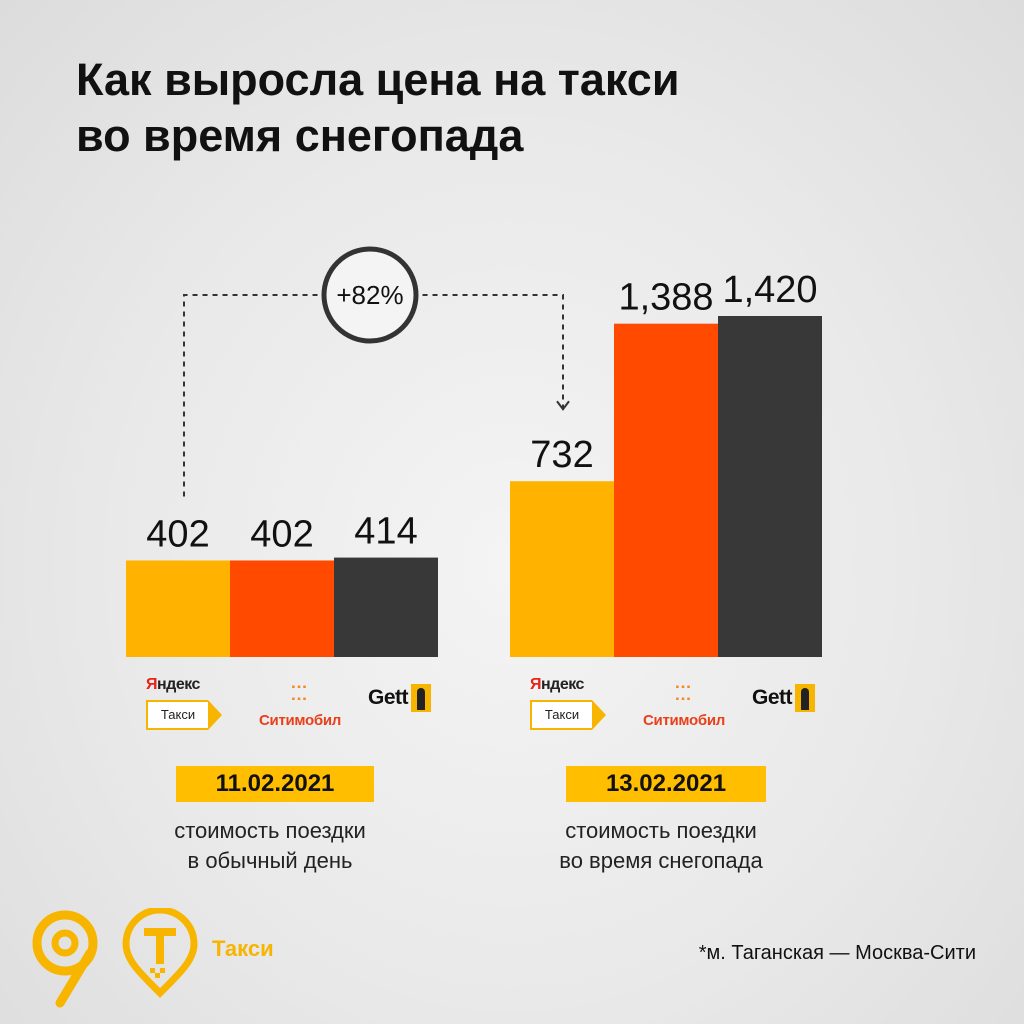 The height and width of the screenshot is (1024, 1024). I want to click on caption-2: стоимость поездки во время снегопада, so click(661, 846).